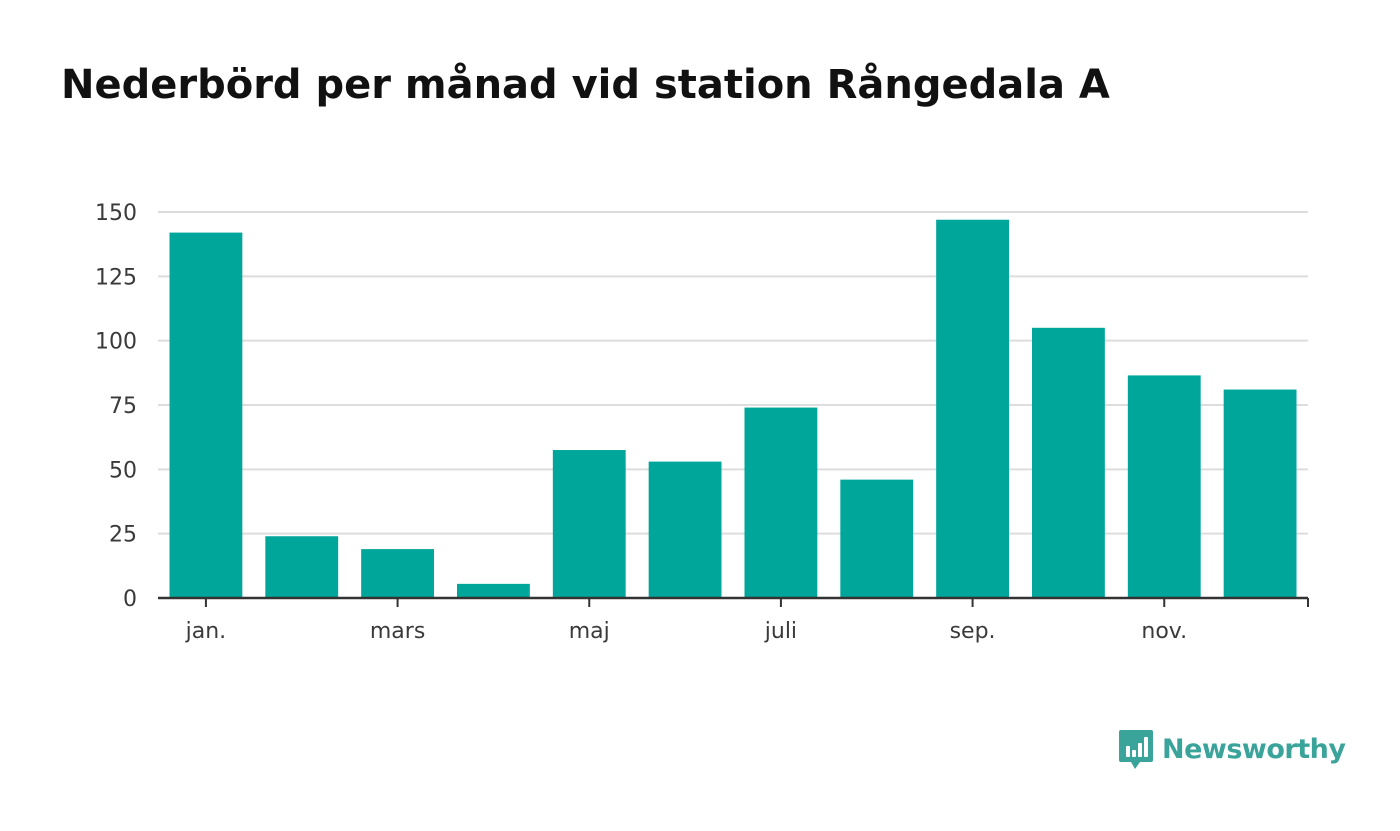  What do you see at coordinates (116, 277) in the screenshot?
I see `y-tick-label: 125` at bounding box center [116, 277].